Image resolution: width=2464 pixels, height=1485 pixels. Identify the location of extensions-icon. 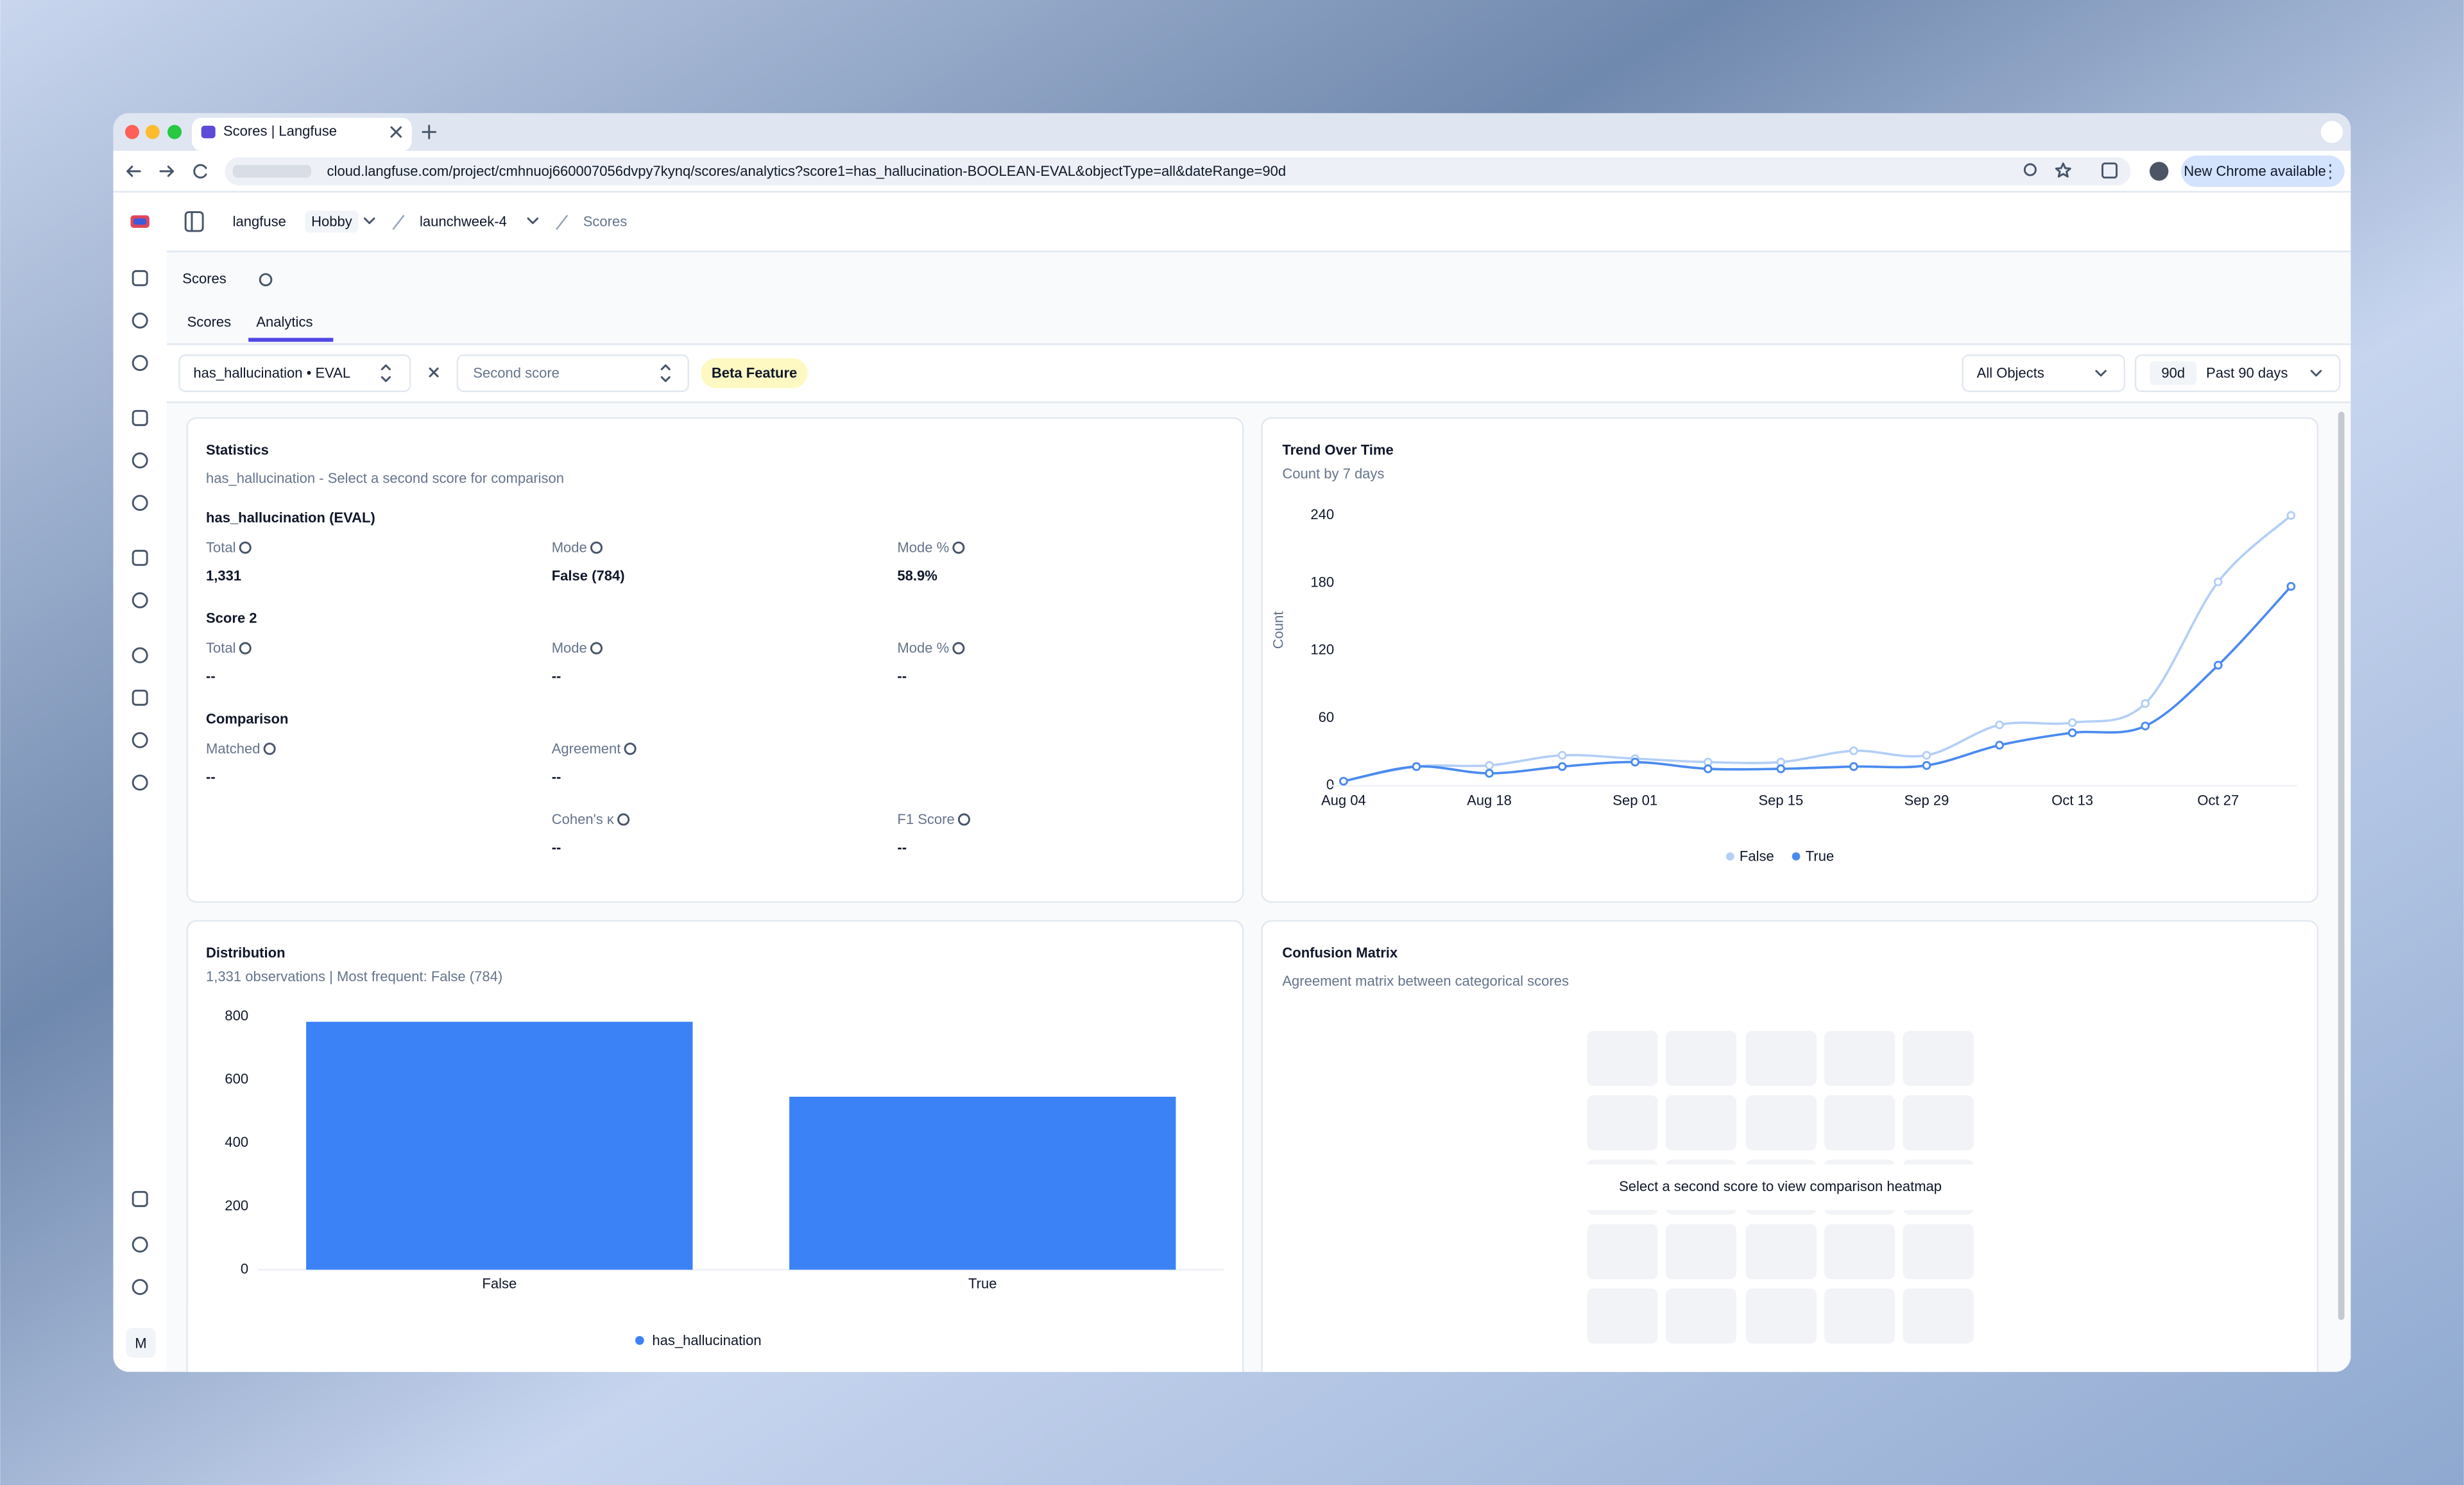
(2110, 170).